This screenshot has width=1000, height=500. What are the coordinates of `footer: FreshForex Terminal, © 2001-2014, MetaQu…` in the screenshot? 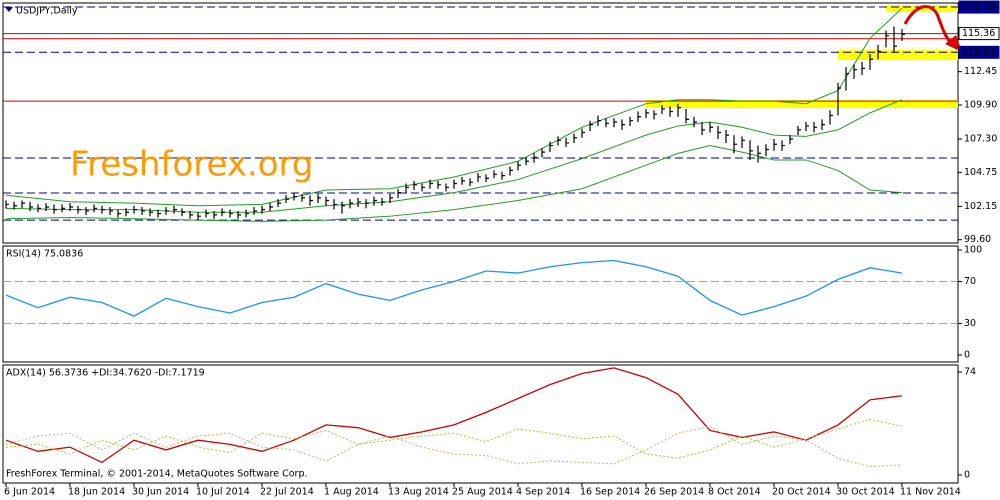 It's located at (157, 474).